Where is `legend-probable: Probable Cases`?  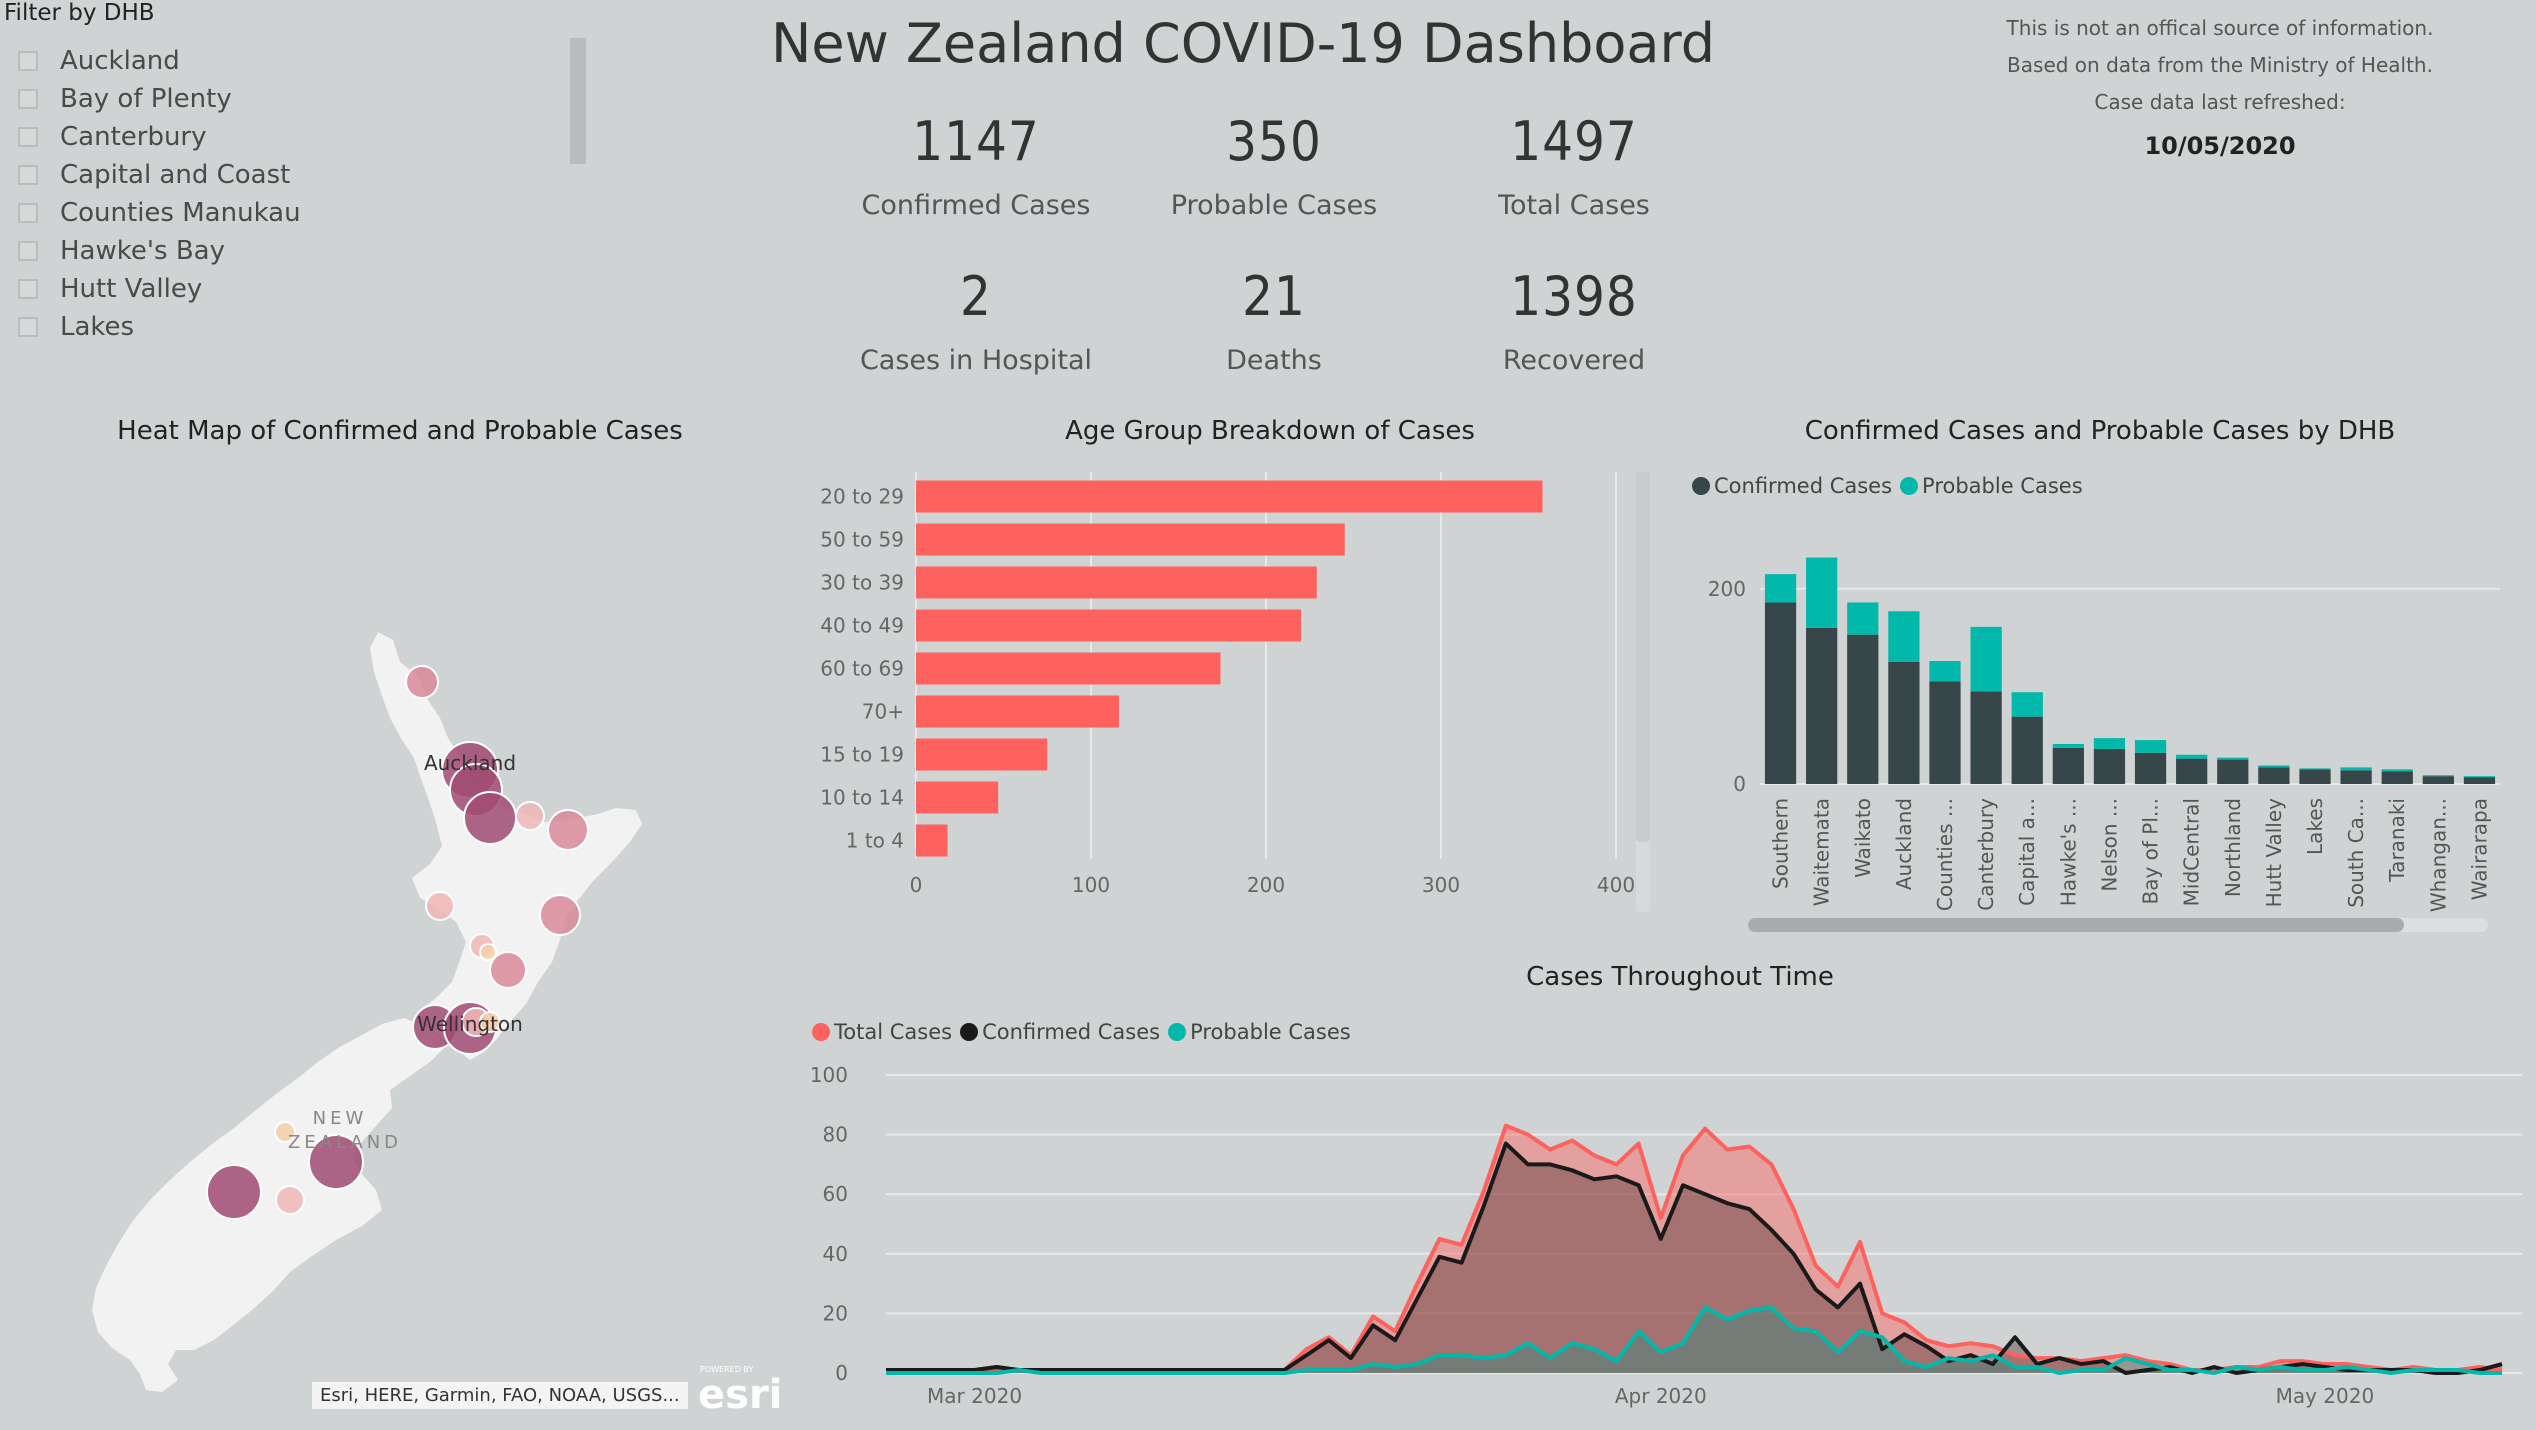
legend-probable: Probable Cases is located at coordinates (1991, 486).